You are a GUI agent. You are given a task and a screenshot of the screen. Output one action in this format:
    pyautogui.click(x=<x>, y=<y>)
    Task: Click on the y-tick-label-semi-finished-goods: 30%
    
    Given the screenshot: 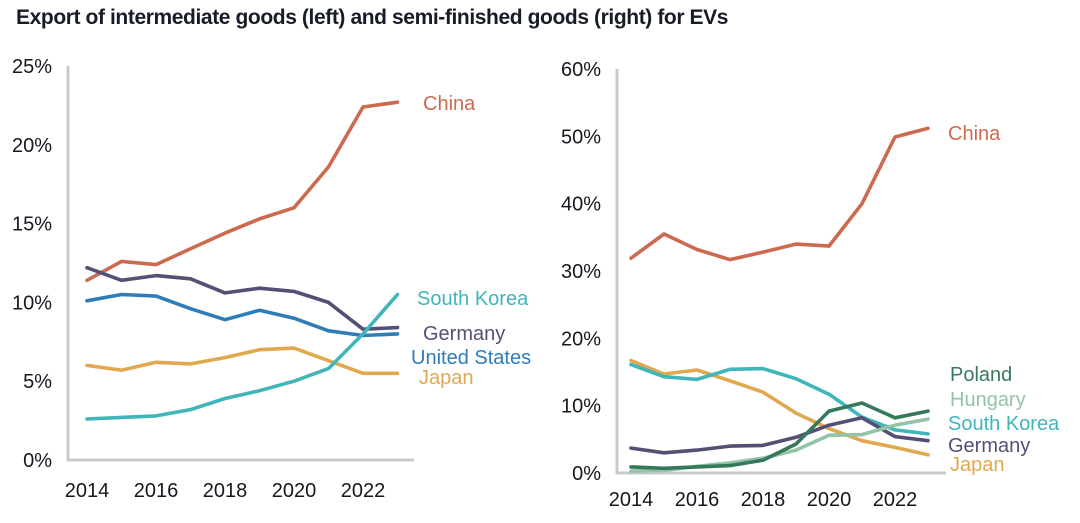 What is the action you would take?
    pyautogui.click(x=581, y=272)
    